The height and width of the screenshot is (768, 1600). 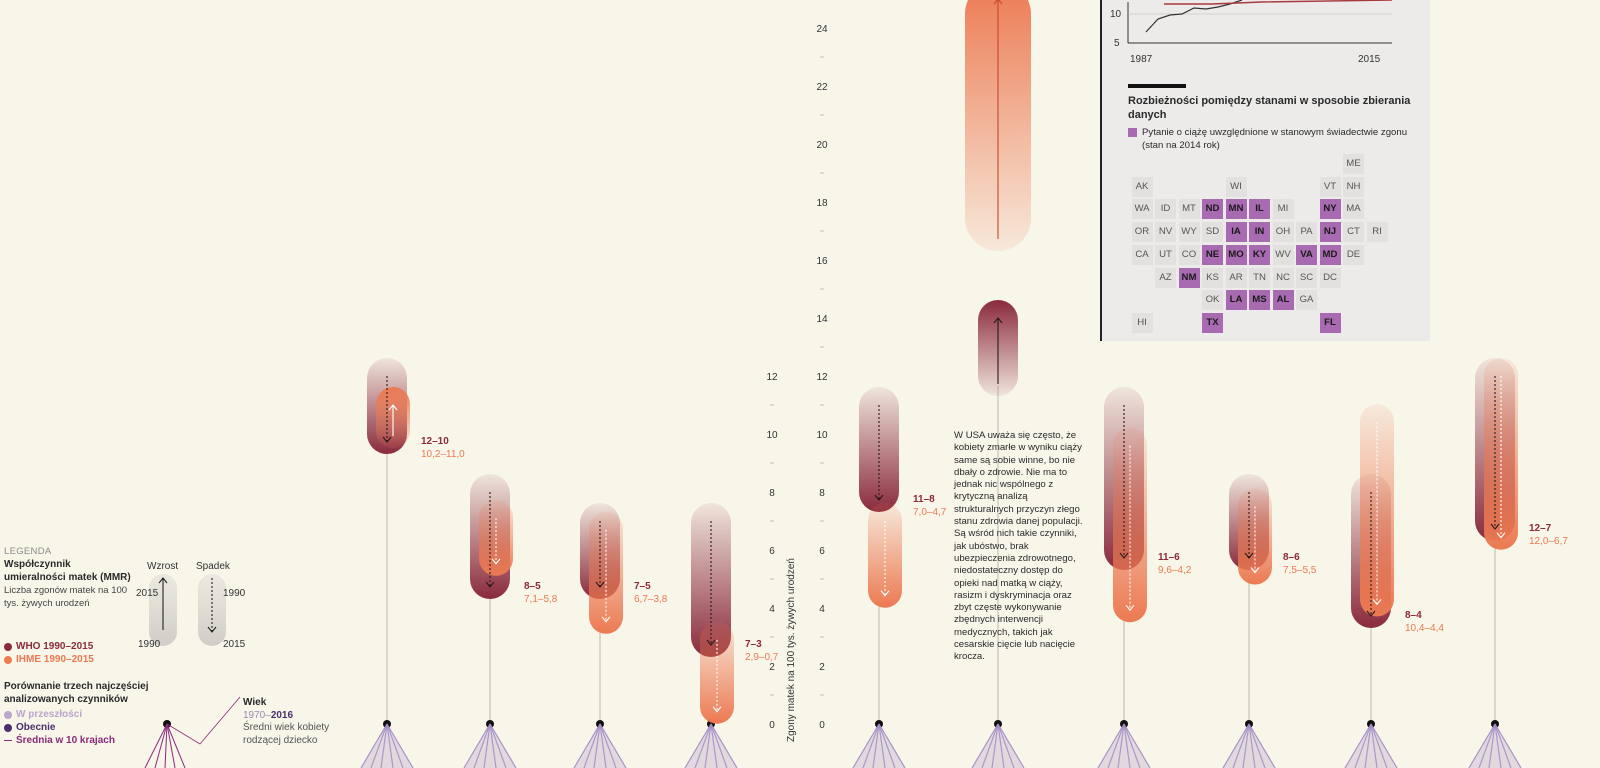 What do you see at coordinates (1141, 59) in the screenshot?
I see `inset-xtick-start: 1987` at bounding box center [1141, 59].